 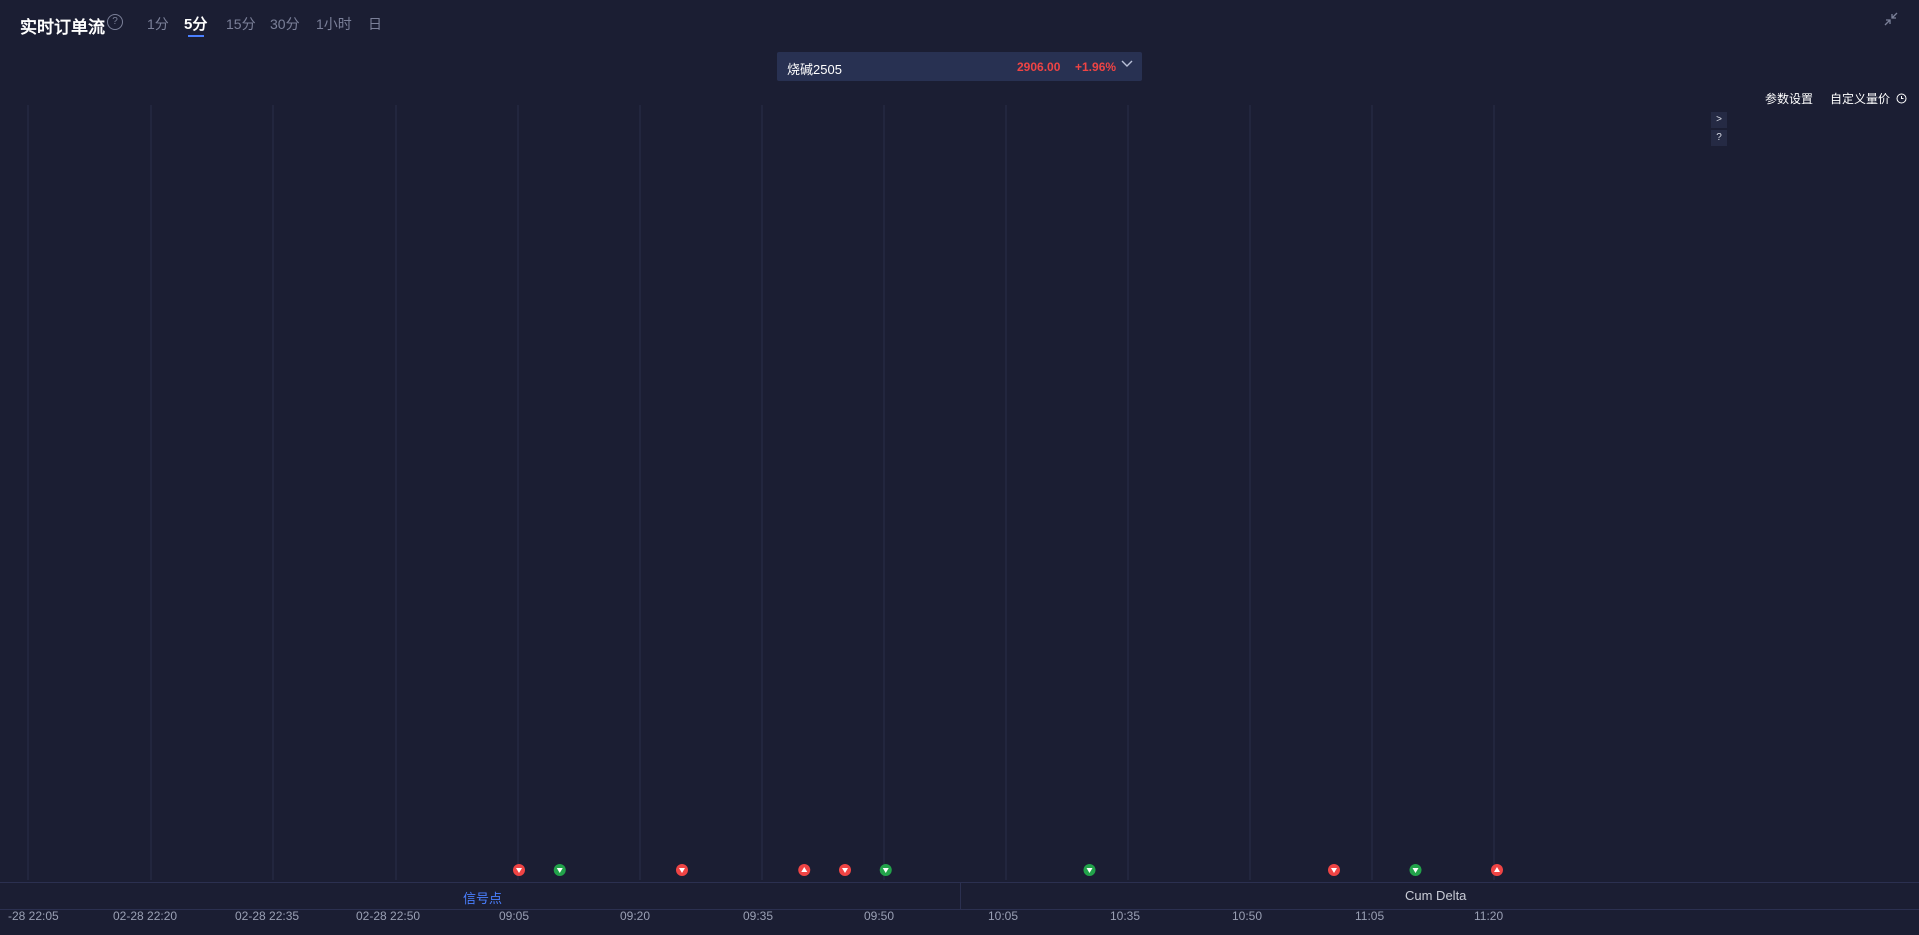 What do you see at coordinates (1860, 99) in the screenshot?
I see `custom-volume-link: 自定义量价` at bounding box center [1860, 99].